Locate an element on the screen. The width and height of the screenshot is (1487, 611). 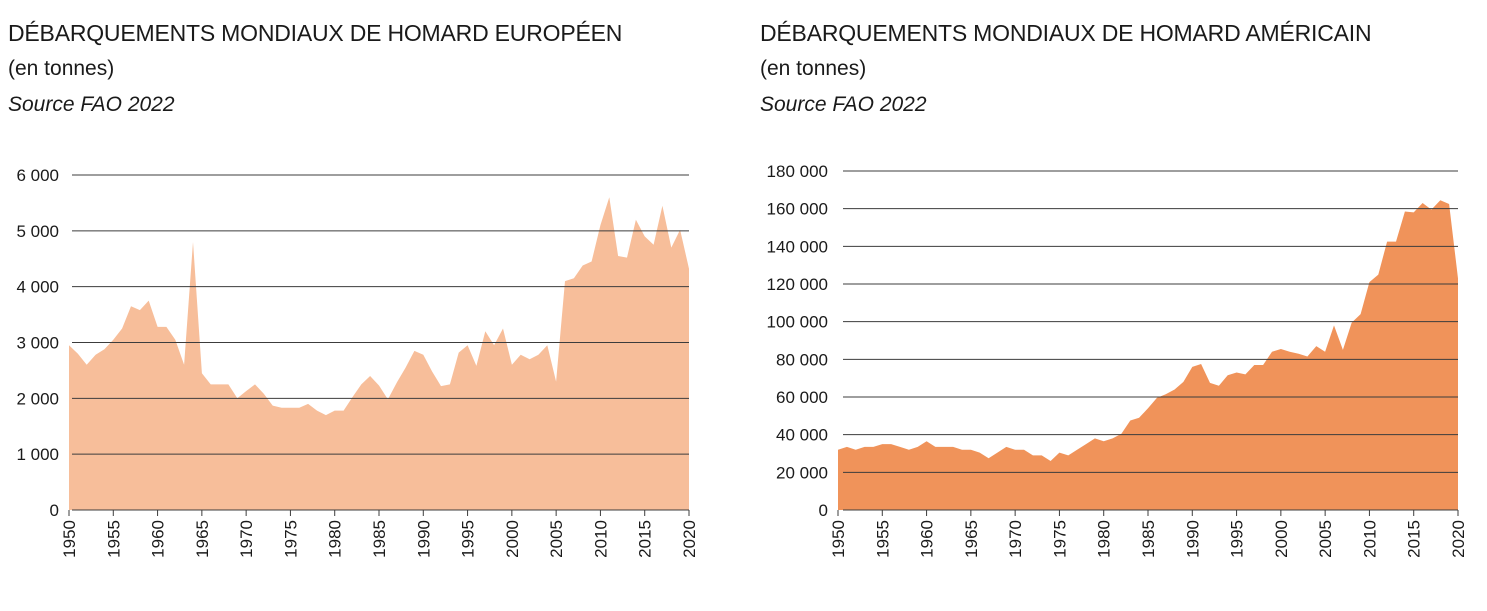
y-tick-label: 60 000 is located at coordinates (802, 397).